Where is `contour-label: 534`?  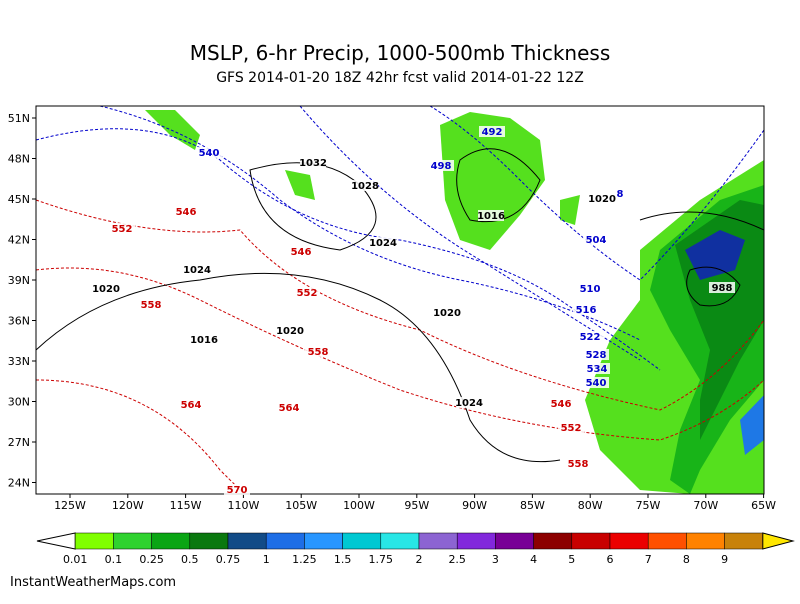
contour-label: 534 is located at coordinates (597, 369).